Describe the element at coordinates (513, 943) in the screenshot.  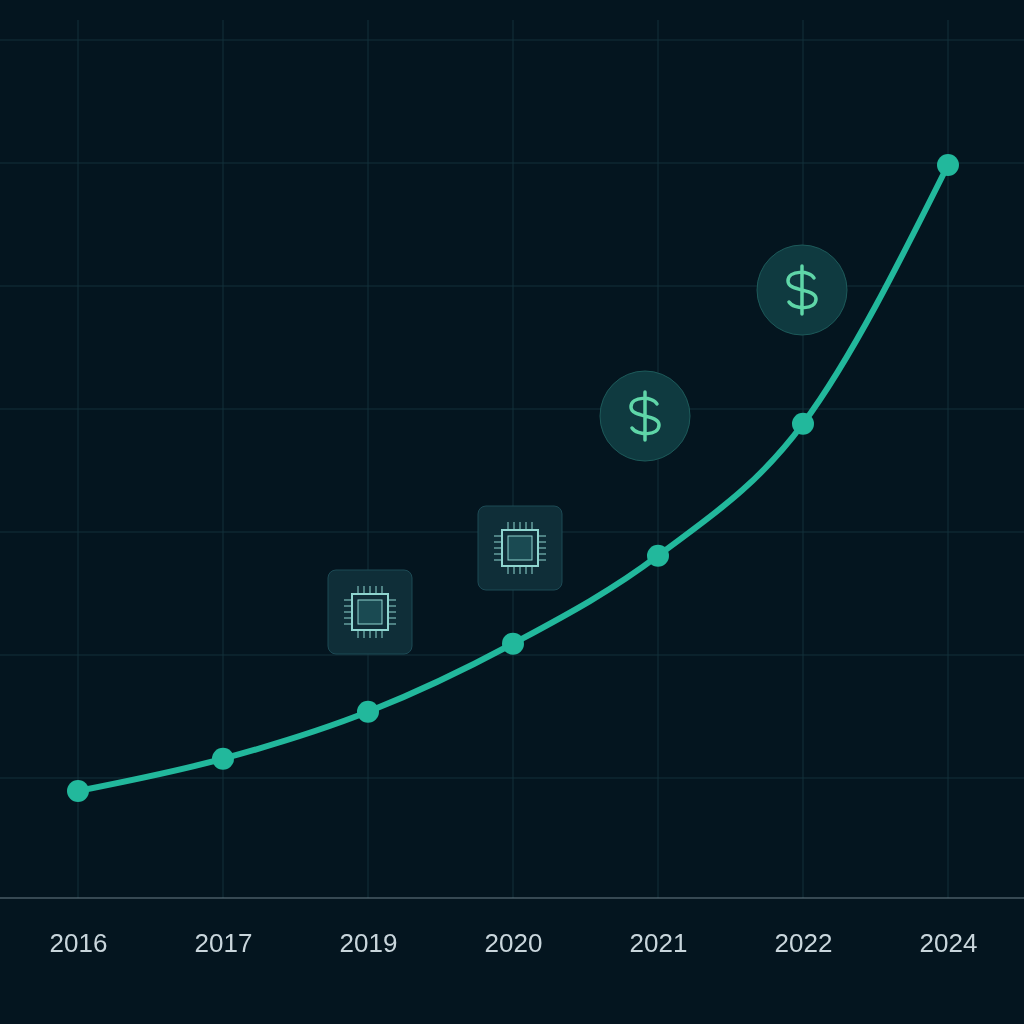
I see `x-tick-label: 2020` at that location.